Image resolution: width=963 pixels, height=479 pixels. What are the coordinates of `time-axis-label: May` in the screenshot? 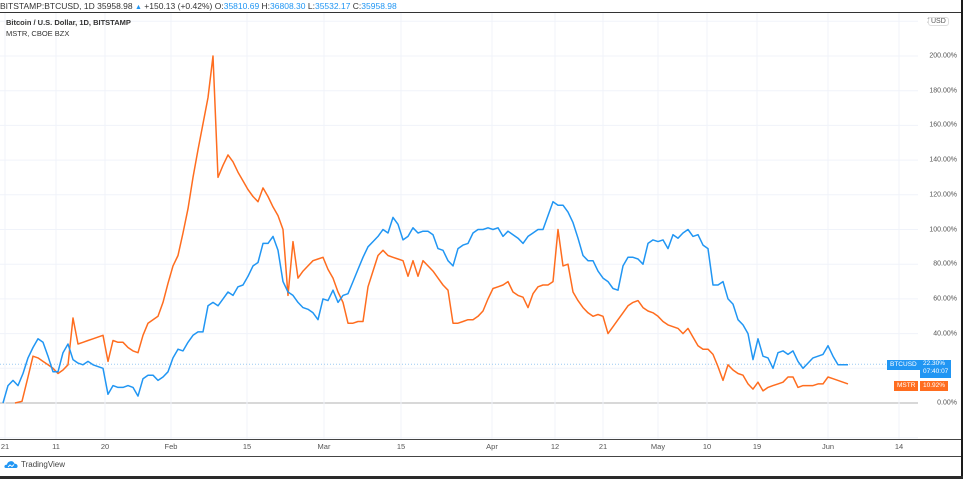 It's located at (658, 446).